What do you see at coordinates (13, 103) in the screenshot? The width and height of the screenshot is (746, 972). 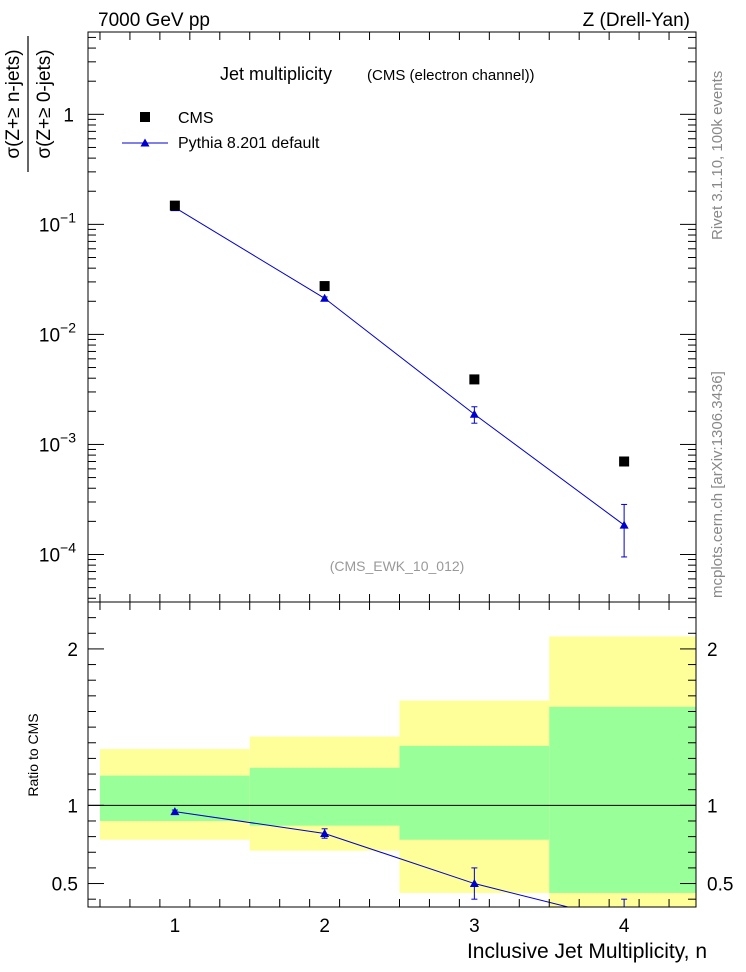 I see `y-label-numerator: σ(Z+≥ n-jets)` at bounding box center [13, 103].